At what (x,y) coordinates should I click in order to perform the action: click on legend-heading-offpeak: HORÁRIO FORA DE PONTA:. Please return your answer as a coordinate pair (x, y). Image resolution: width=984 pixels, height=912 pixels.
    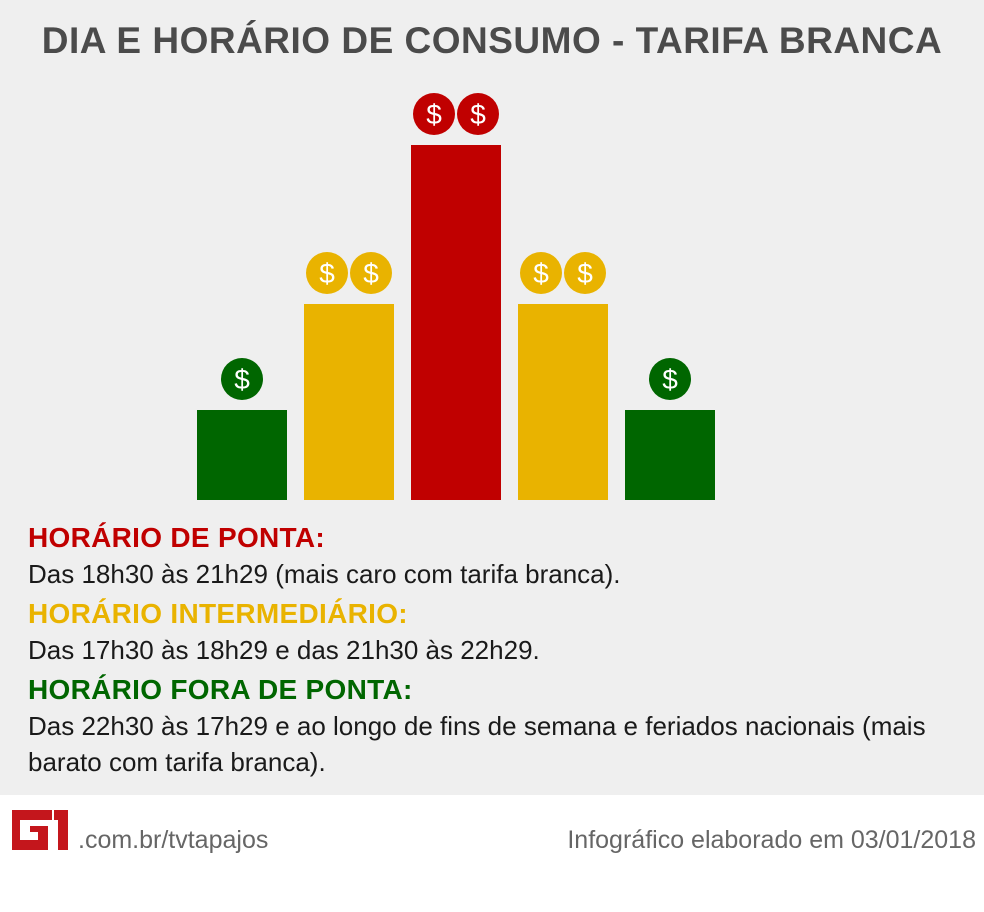
    Looking at the image, I should click on (220, 689).